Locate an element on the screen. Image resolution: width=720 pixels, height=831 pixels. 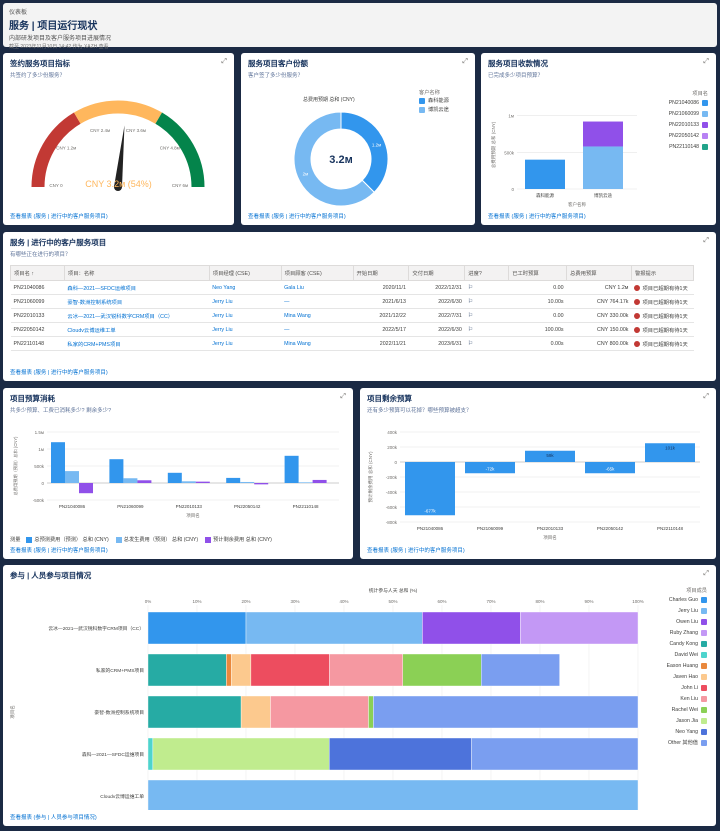
column-header: 进度? is located at coordinates (487, 273).